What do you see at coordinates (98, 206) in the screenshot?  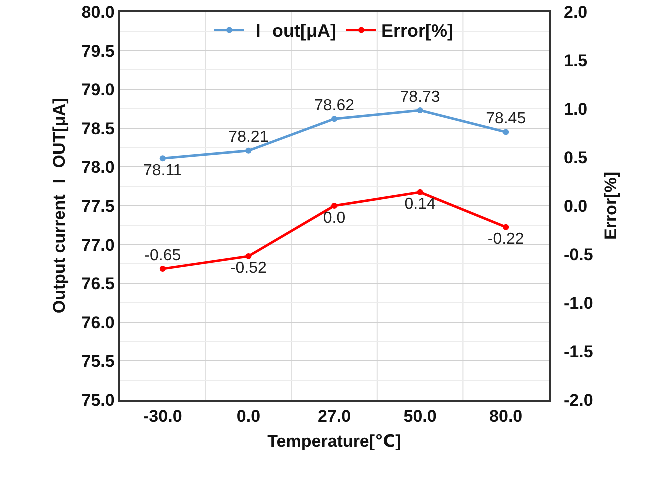 I see `y-tick-label: 77.5` at bounding box center [98, 206].